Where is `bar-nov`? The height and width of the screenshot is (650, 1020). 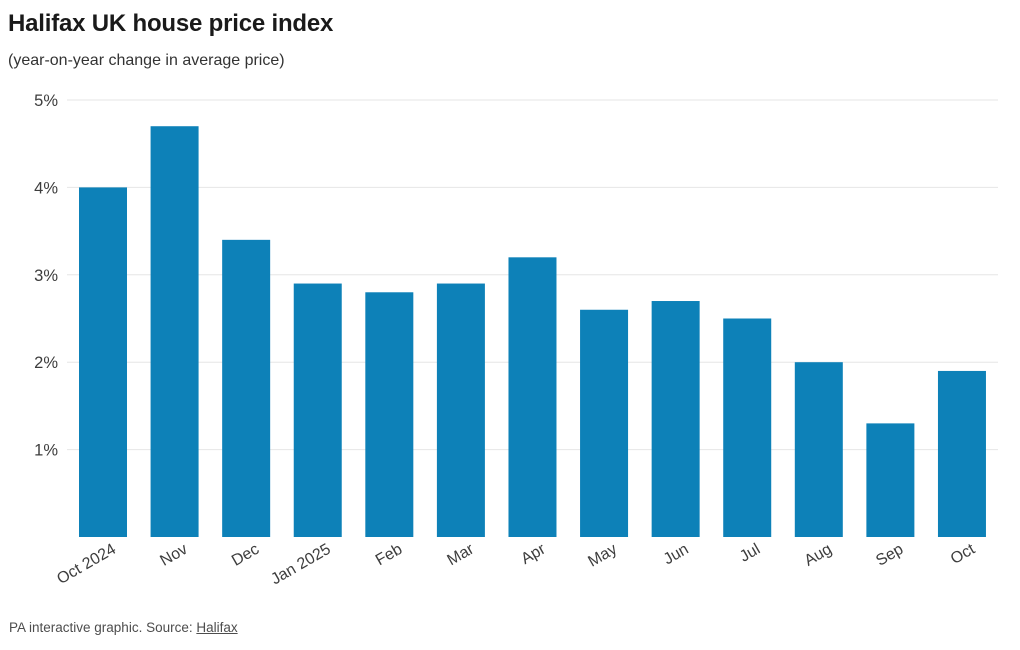 bar-nov is located at coordinates (174, 331).